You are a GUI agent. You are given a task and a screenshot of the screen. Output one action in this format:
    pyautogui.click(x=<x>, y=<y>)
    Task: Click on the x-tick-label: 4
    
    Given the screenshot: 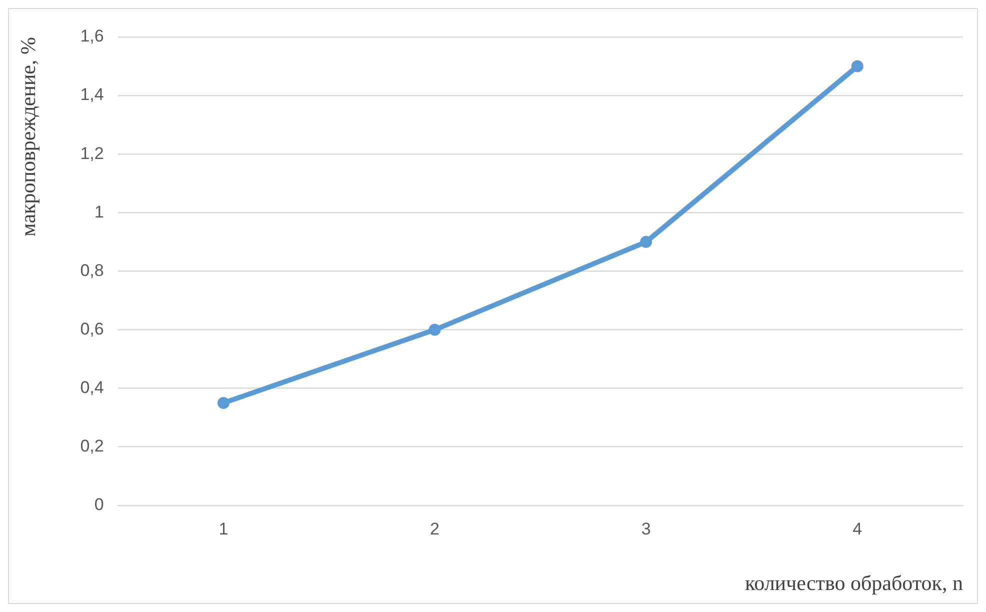 What is the action you would take?
    pyautogui.click(x=857, y=528)
    